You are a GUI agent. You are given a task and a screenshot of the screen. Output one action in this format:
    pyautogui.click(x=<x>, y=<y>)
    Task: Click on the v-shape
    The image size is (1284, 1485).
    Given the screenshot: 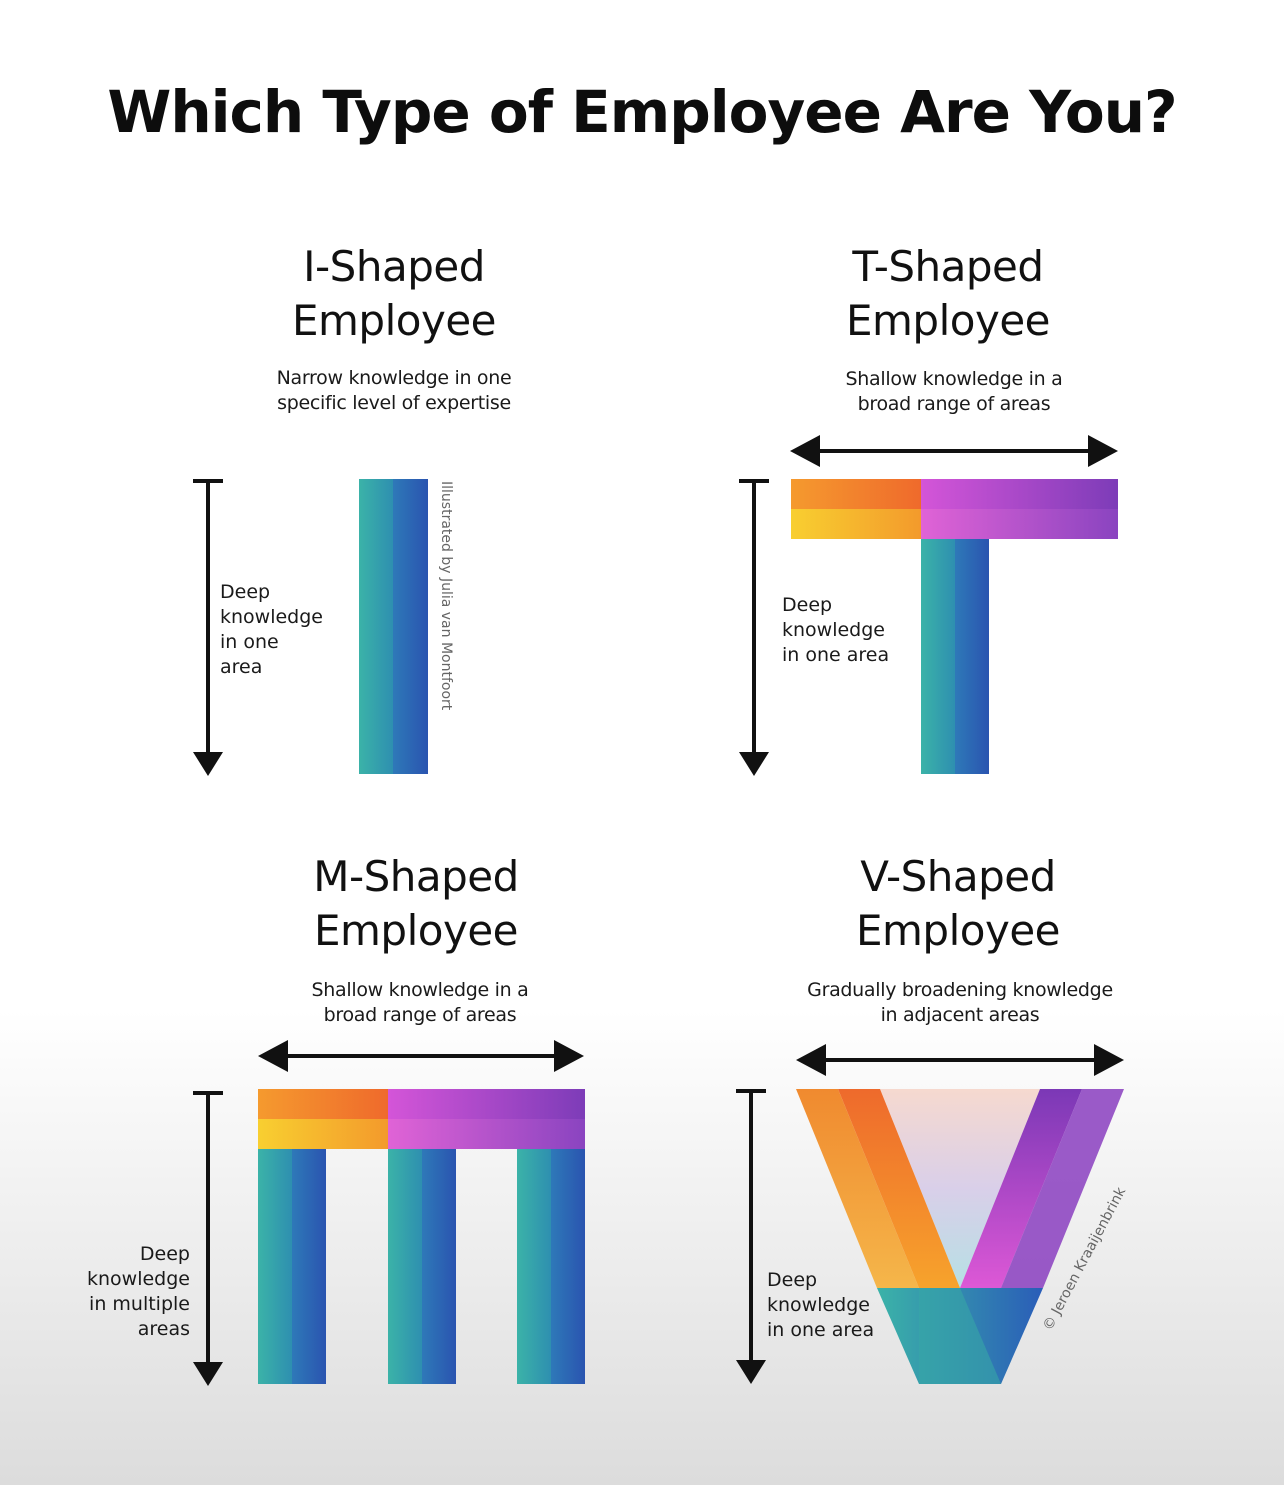 What is the action you would take?
    pyautogui.click(x=960, y=1236)
    